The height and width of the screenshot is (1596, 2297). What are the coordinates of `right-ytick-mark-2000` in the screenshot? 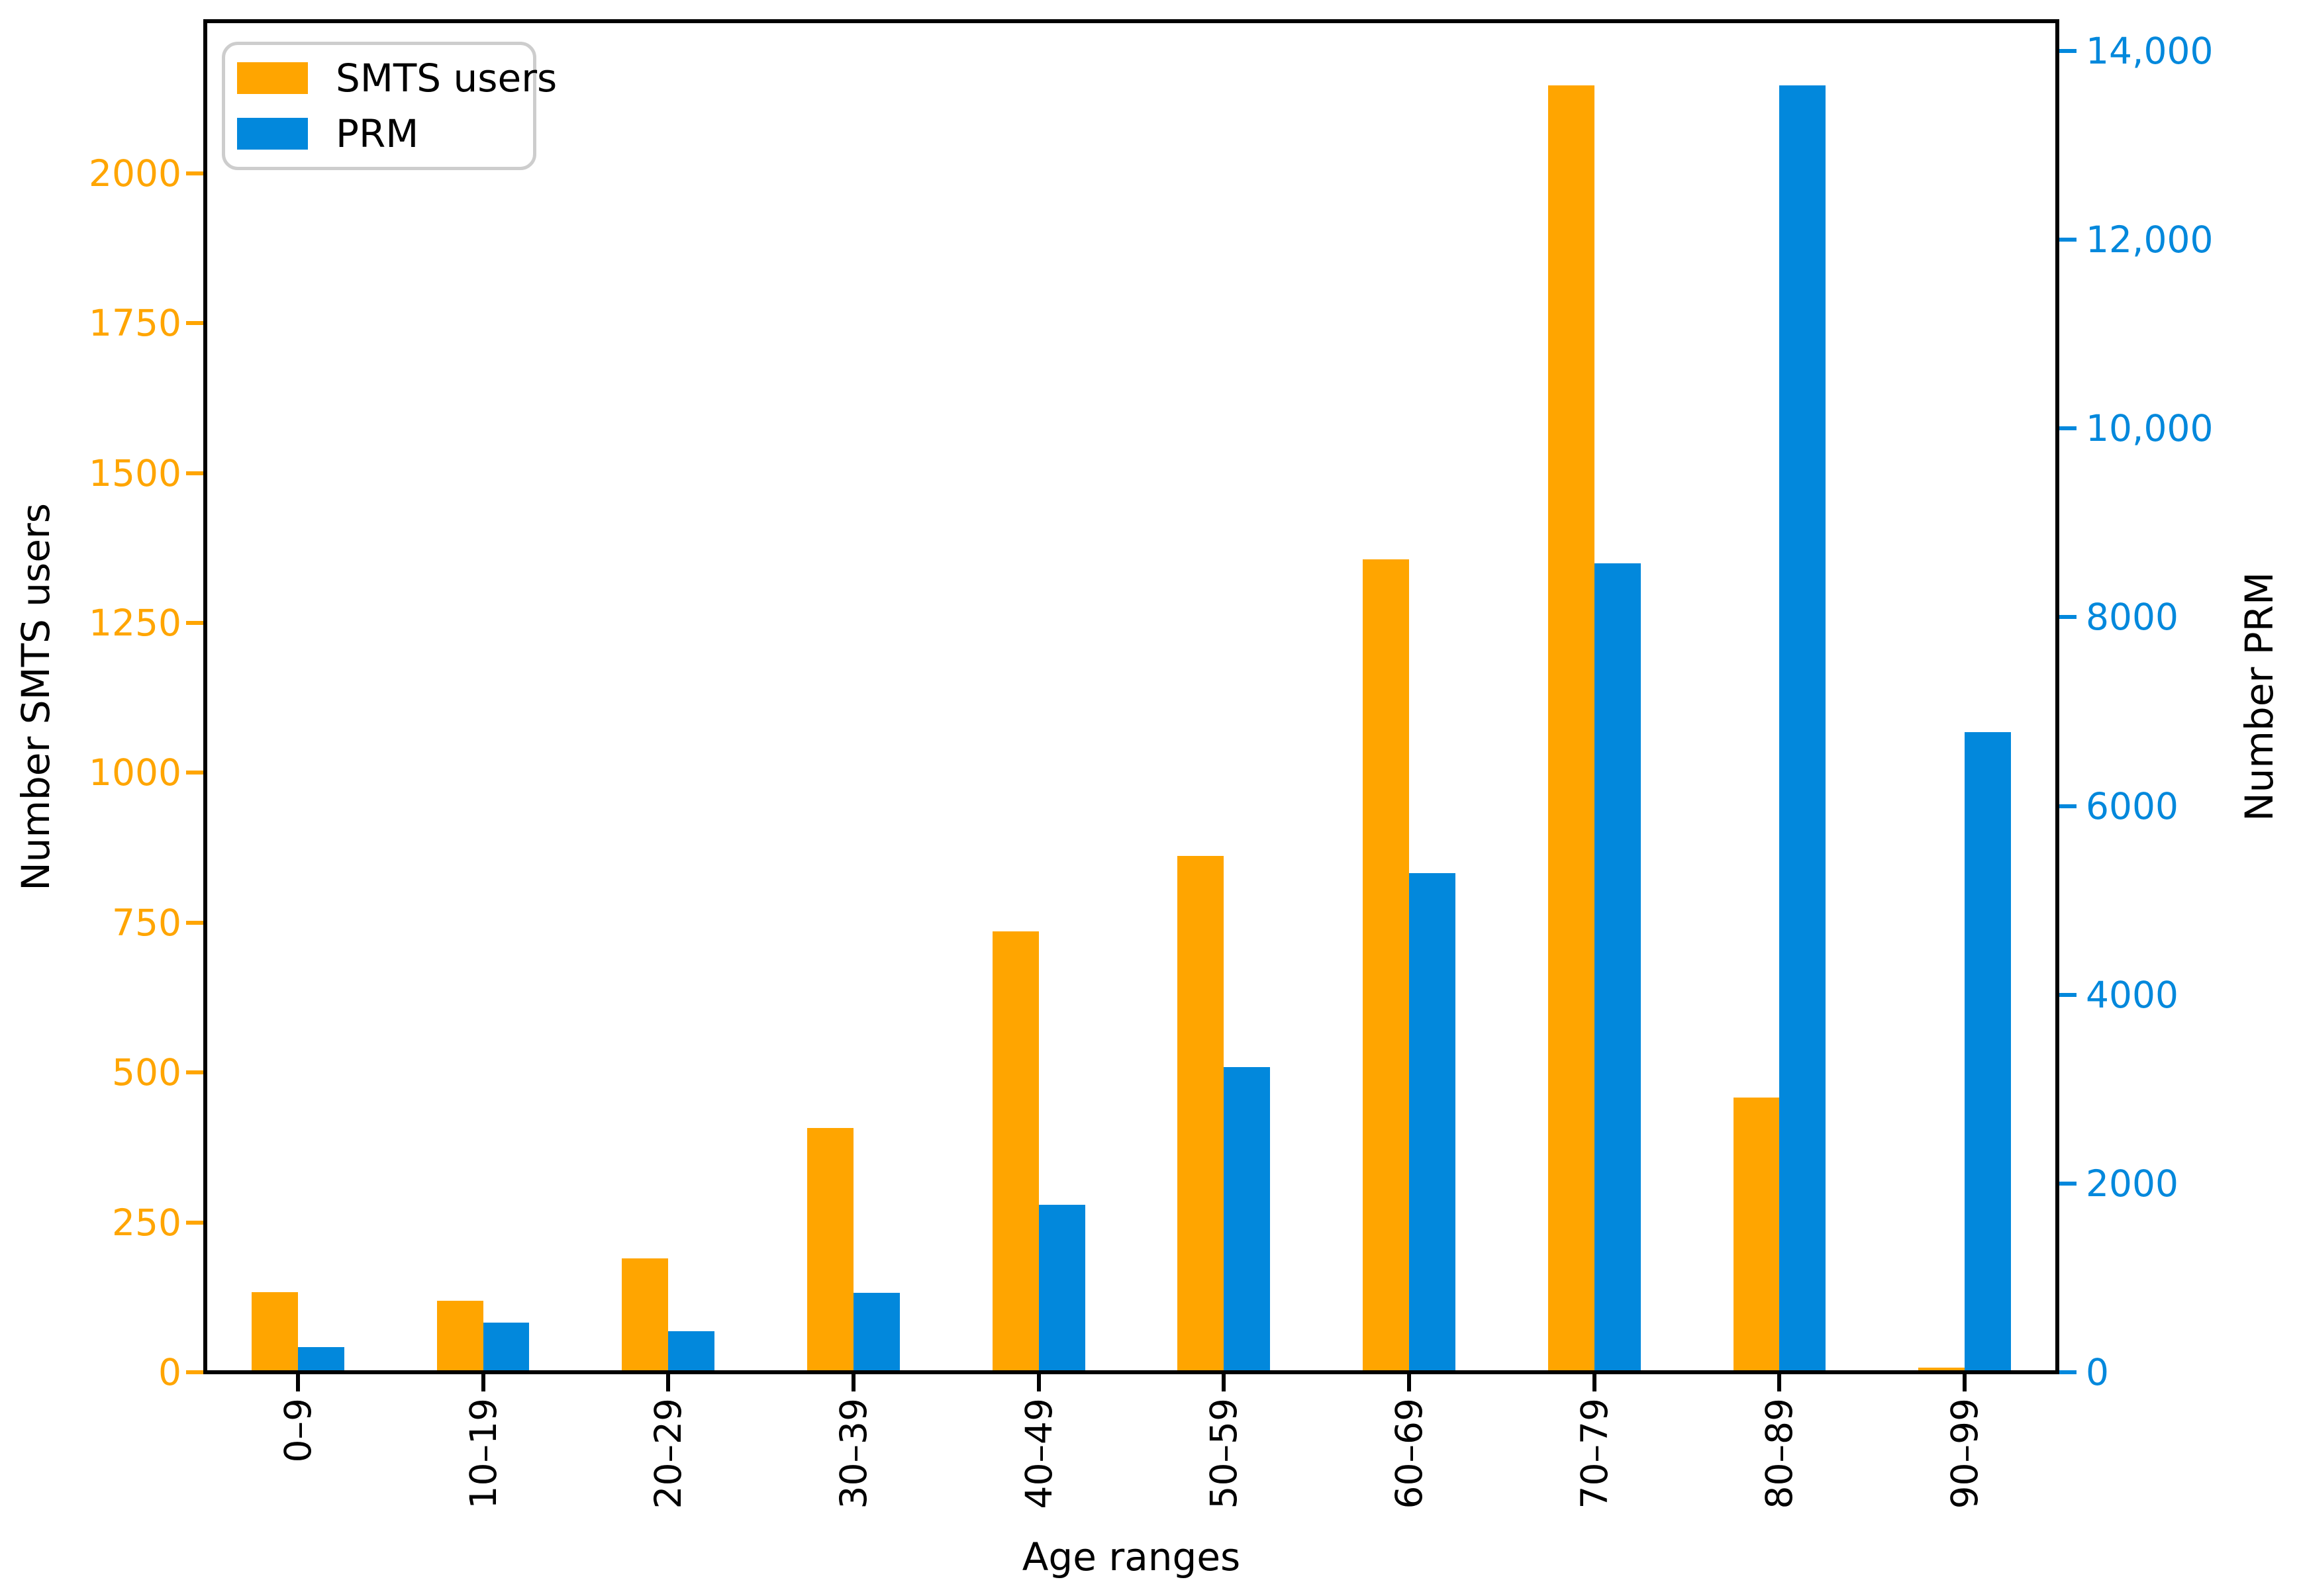 It's located at (2068, 1183).